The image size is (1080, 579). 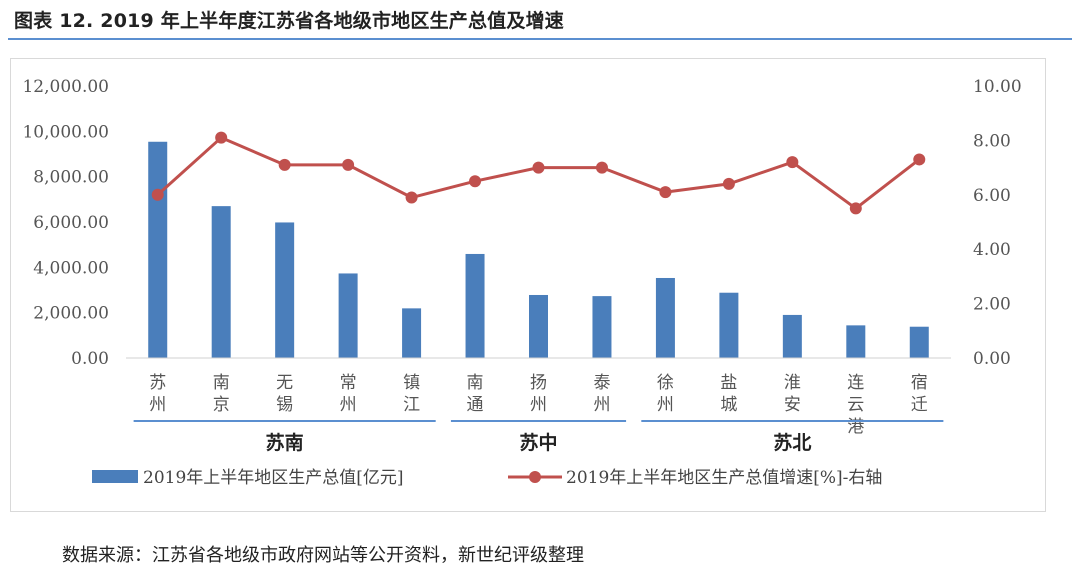 I want to click on x-tick-label: 淮安, so click(x=792, y=394).